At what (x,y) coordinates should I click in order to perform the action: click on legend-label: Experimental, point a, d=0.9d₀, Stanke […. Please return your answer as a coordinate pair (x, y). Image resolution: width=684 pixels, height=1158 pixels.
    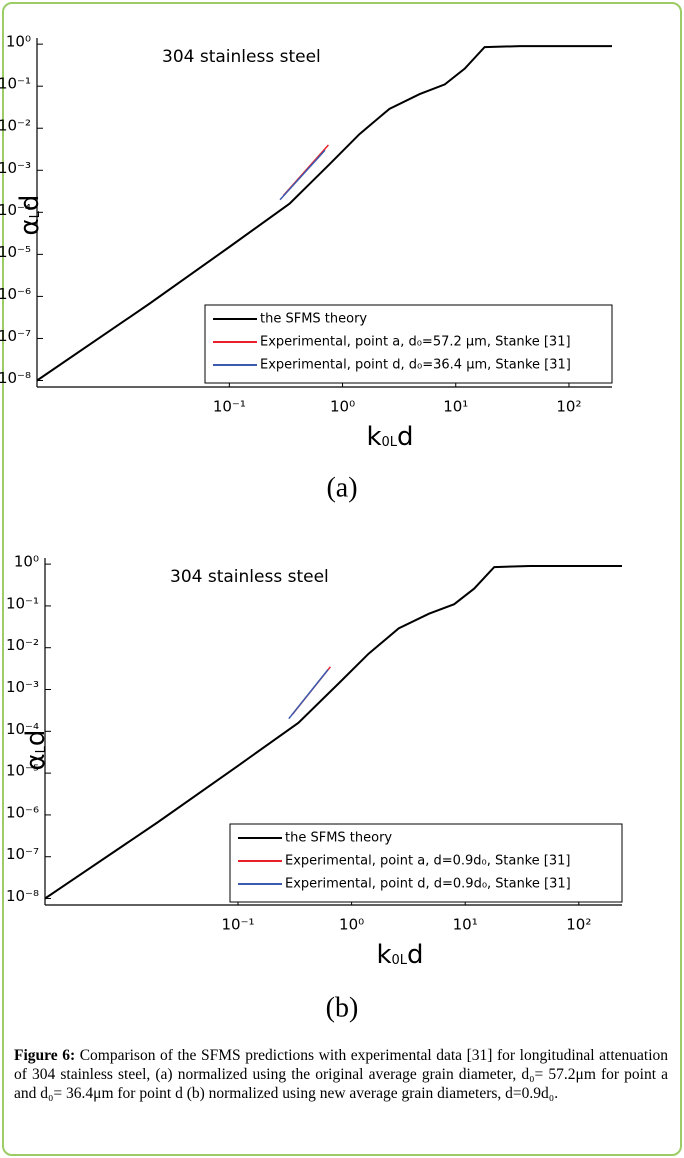
    Looking at the image, I should click on (427, 861).